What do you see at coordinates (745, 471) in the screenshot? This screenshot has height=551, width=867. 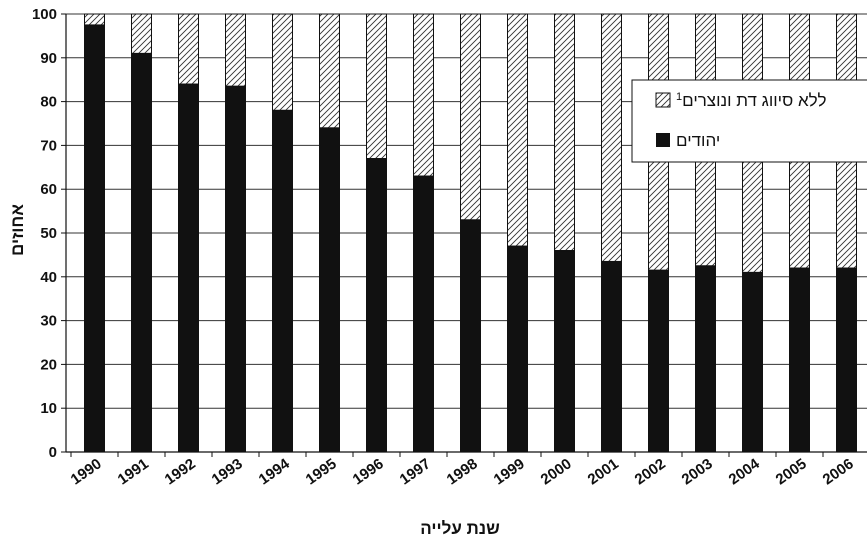 I see `x-tick-label-2004: 2004` at bounding box center [745, 471].